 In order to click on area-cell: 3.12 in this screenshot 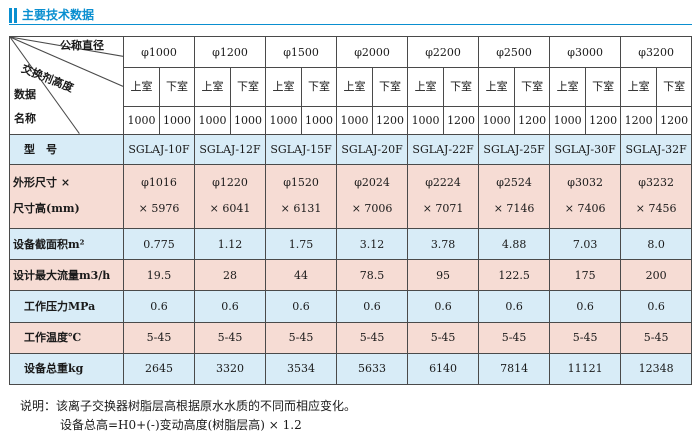, I will do `click(372, 244)`.